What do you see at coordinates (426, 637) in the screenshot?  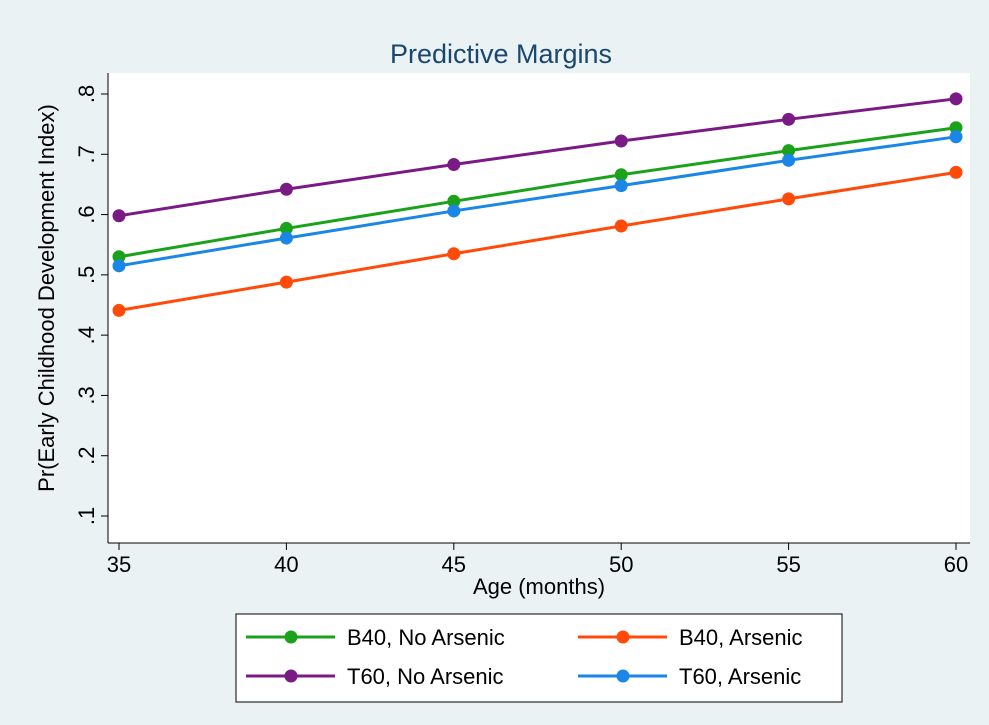 I see `legend-label: B40, No Arsenic` at bounding box center [426, 637].